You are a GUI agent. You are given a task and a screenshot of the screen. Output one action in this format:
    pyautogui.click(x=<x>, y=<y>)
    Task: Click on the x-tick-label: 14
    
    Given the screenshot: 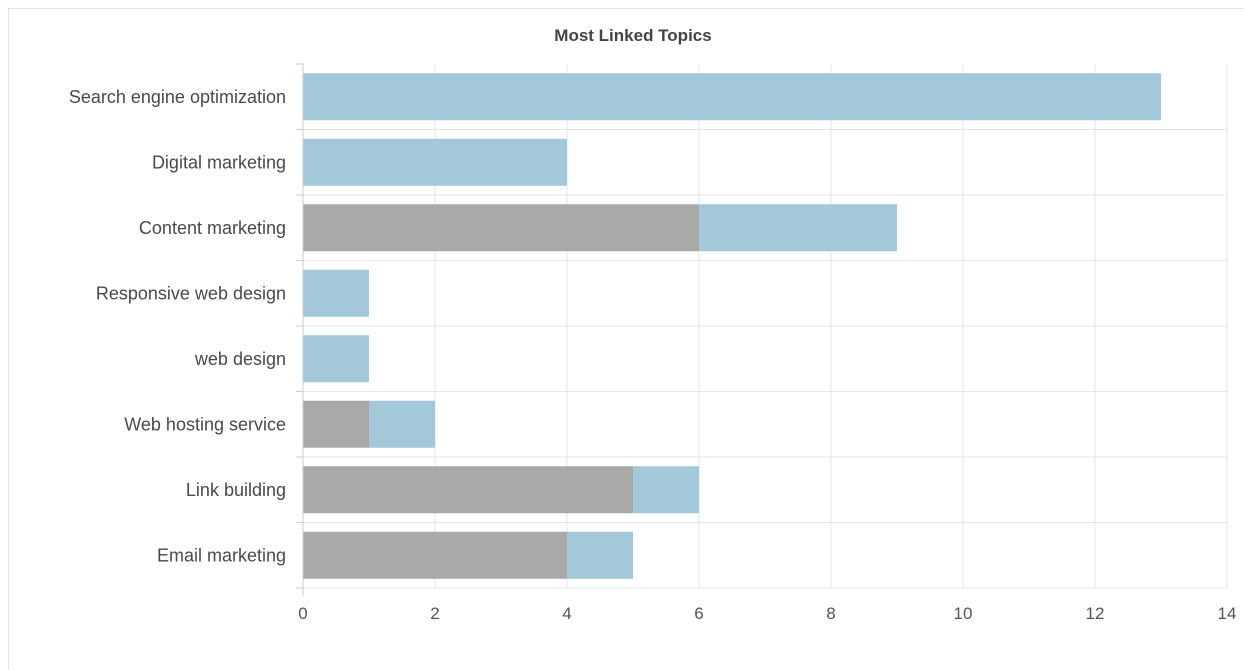 What is the action you would take?
    pyautogui.click(x=1227, y=613)
    